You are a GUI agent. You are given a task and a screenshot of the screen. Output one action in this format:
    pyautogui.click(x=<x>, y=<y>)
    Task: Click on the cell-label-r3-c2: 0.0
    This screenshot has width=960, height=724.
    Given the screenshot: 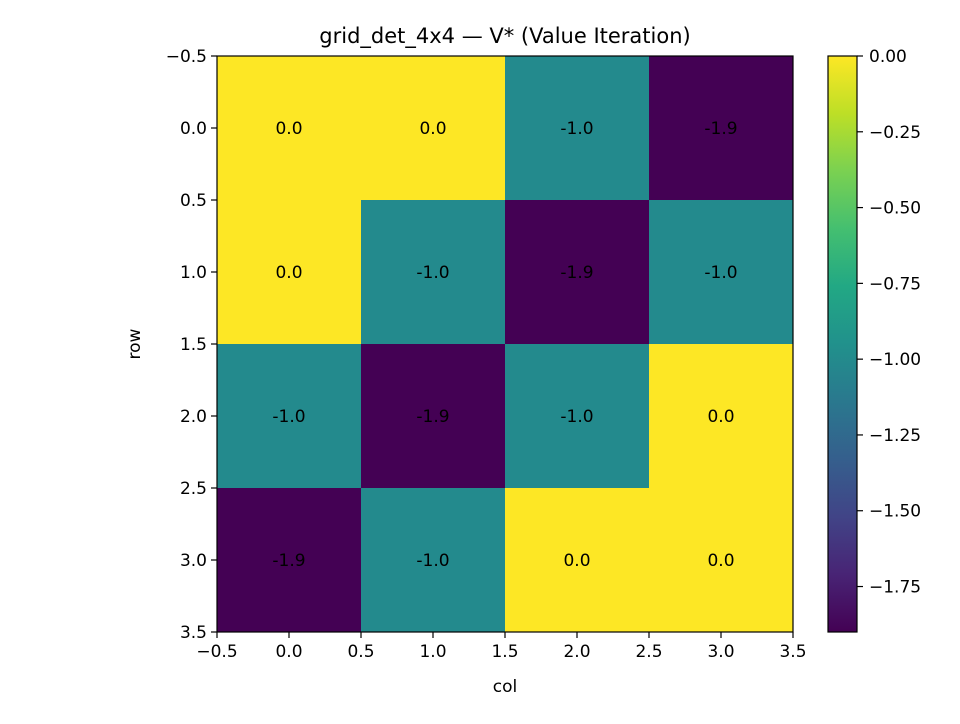 What is the action you would take?
    pyautogui.click(x=576, y=561)
    